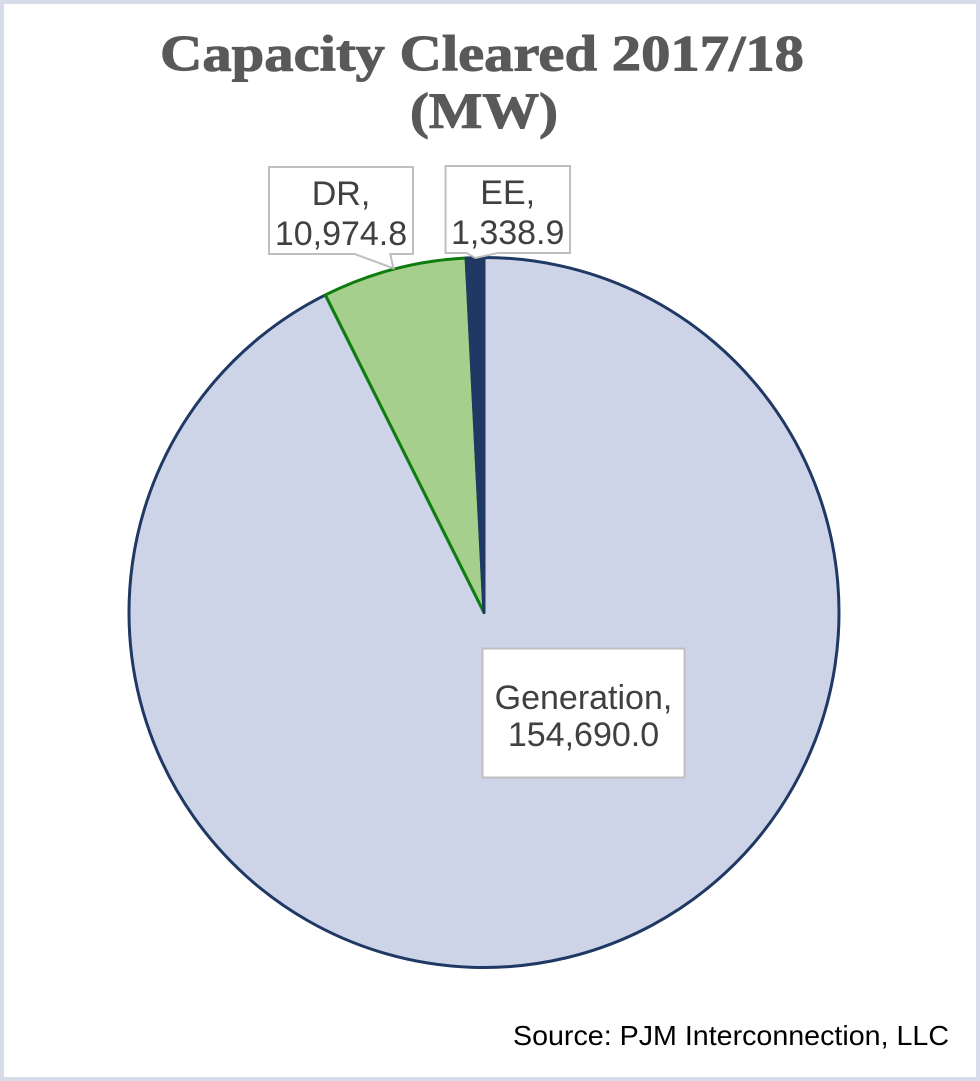 Image resolution: width=980 pixels, height=1081 pixels. I want to click on svg-text: DR,, so click(341, 194).